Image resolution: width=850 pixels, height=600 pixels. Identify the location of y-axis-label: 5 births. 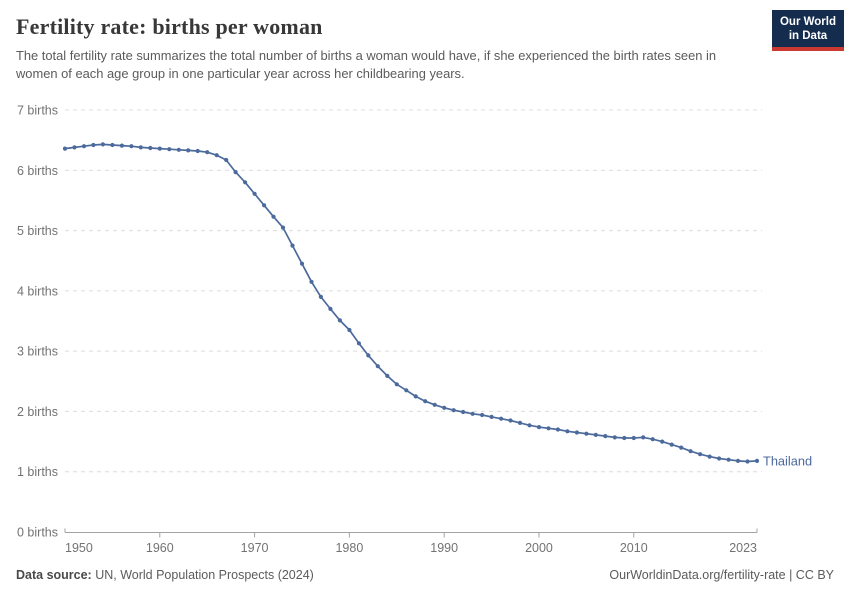
(37, 231).